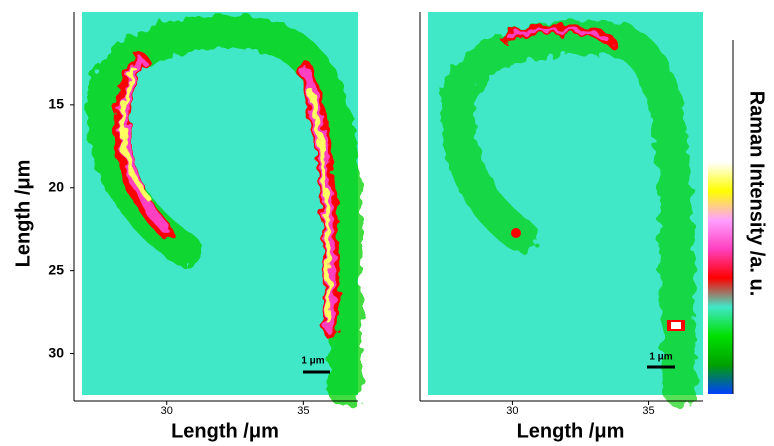 The image size is (774, 446). What do you see at coordinates (56, 104) in the screenshot?
I see `y-tick-label: 15` at bounding box center [56, 104].